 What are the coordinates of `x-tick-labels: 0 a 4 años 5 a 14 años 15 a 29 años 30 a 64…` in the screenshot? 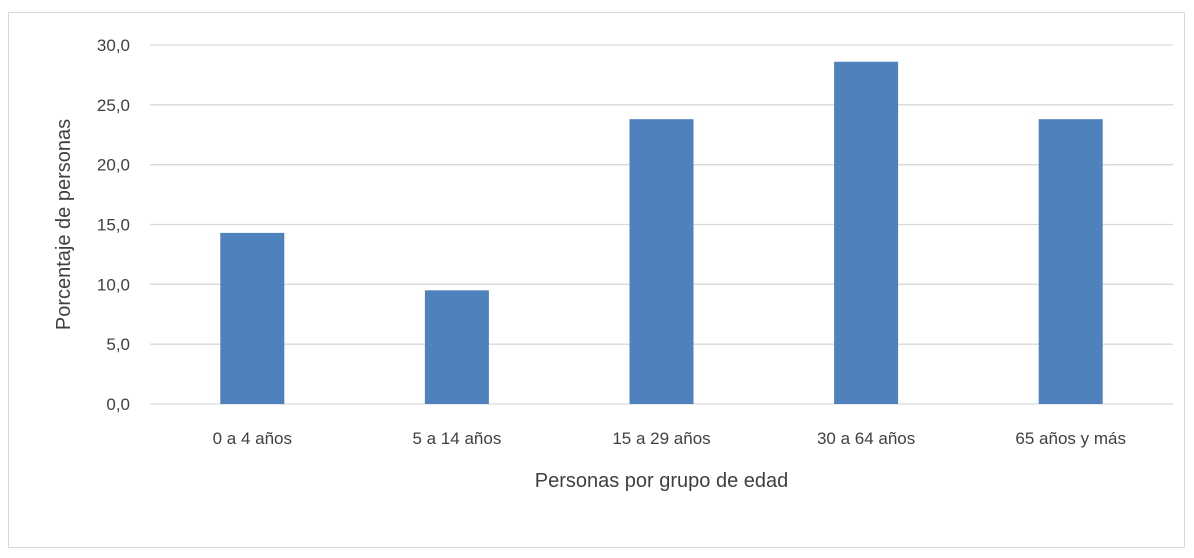 It's located at (669, 438).